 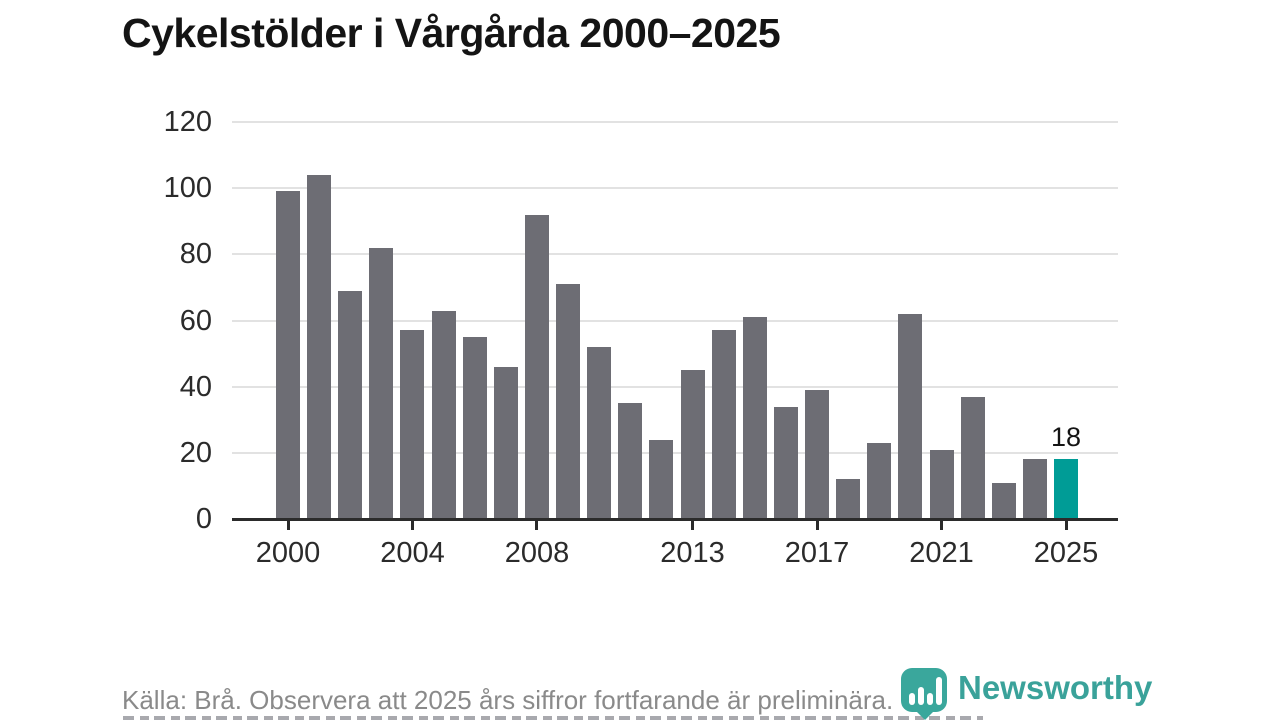 What do you see at coordinates (412, 525) in the screenshot?
I see `x-axis-tick-2004` at bounding box center [412, 525].